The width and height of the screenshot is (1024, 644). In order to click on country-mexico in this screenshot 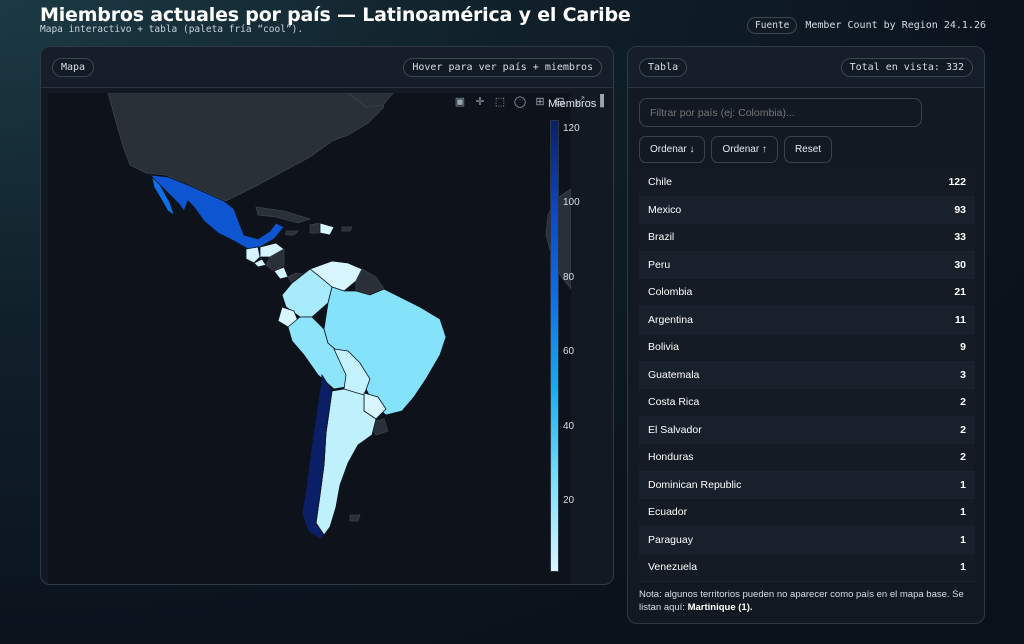, I will do `click(216, 212)`.